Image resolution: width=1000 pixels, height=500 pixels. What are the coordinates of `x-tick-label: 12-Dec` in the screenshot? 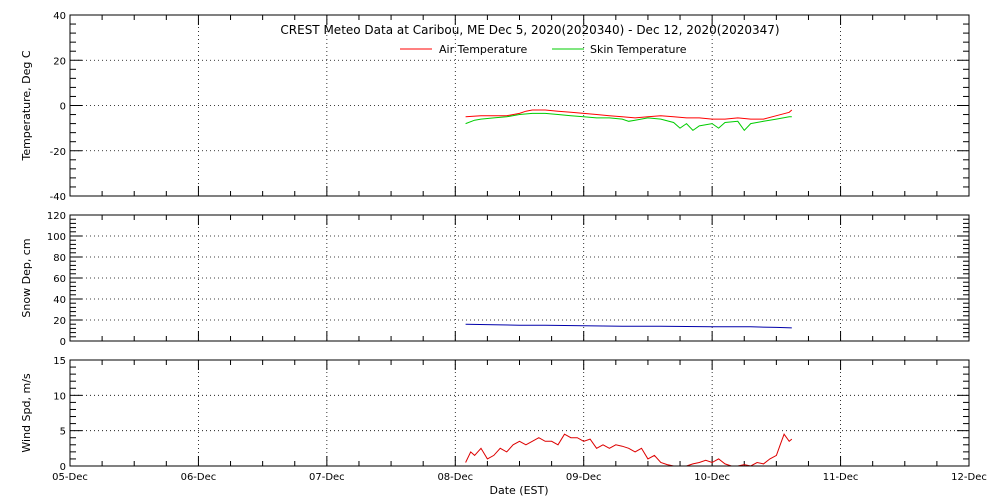 It's located at (969, 477).